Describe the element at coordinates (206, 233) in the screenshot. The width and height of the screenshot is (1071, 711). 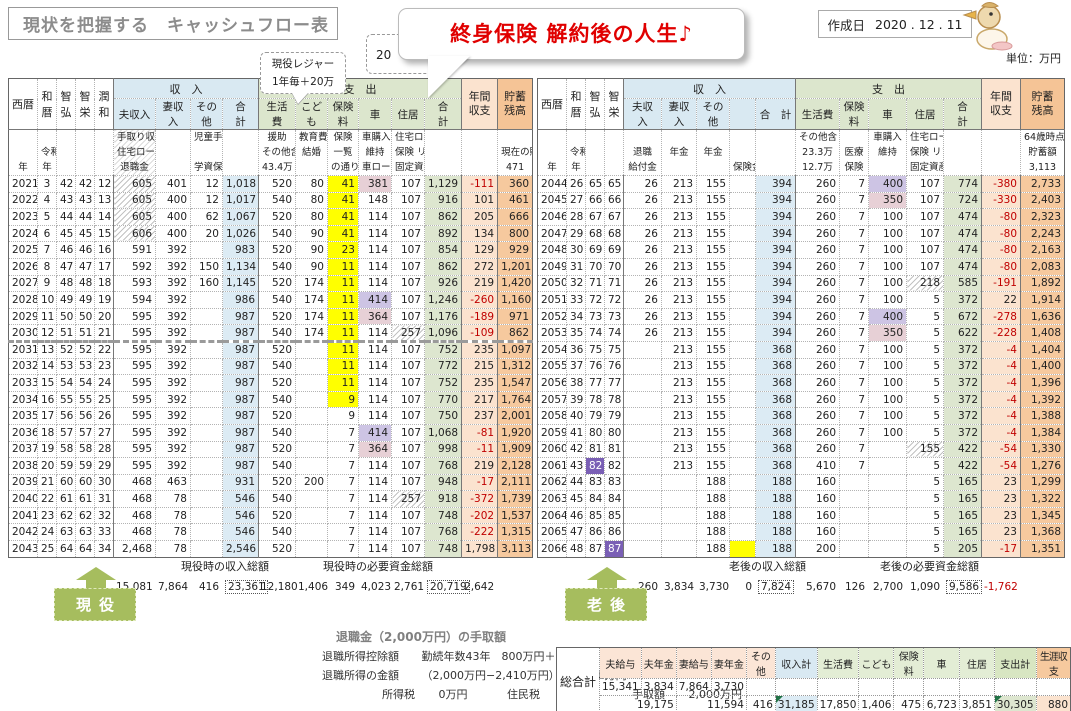
I see `cell: 20` at that location.